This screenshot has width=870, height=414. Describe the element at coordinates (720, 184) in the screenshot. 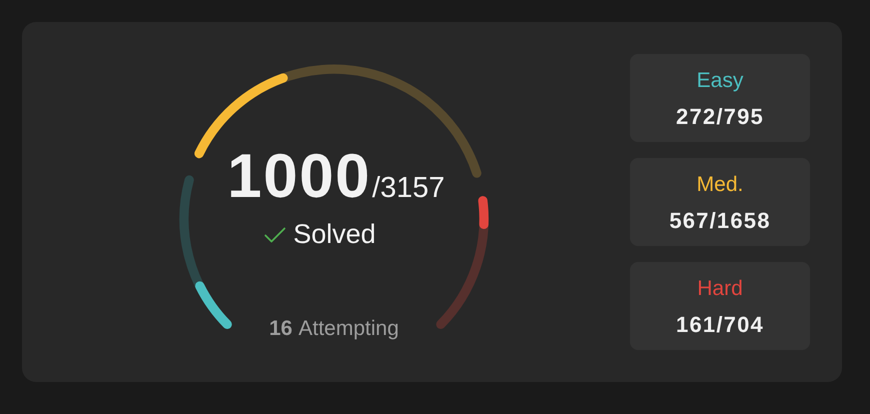

I see `category-label: Med.` at that location.